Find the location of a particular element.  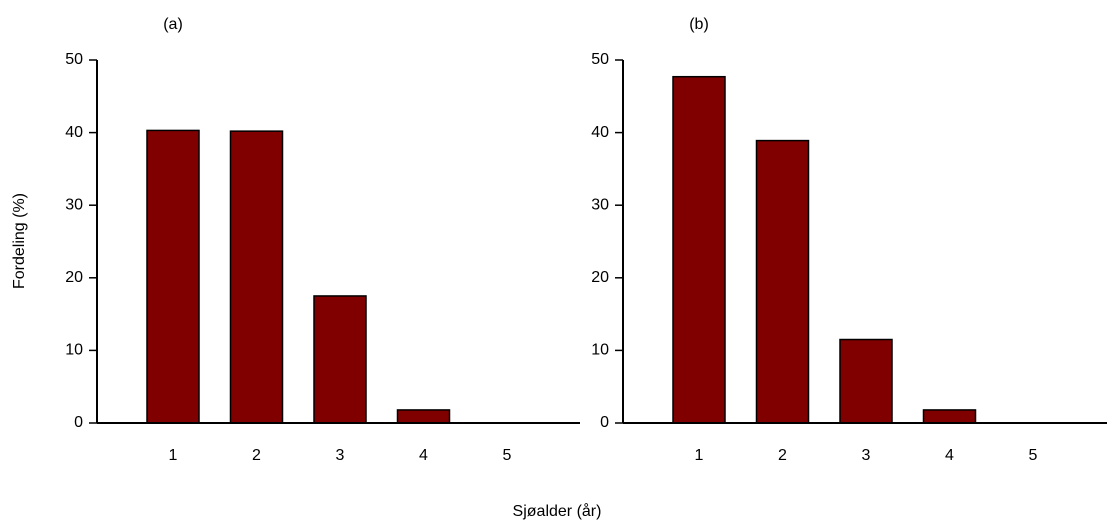

x-axis-label: Sjøalder (år) is located at coordinates (557, 511).